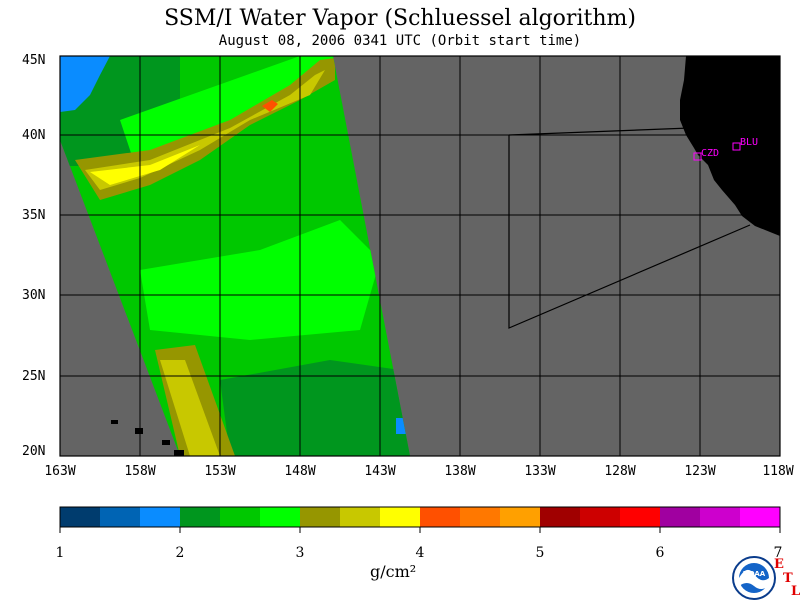 The image size is (800, 600). I want to click on lon-label: 128W, so click(619, 471).